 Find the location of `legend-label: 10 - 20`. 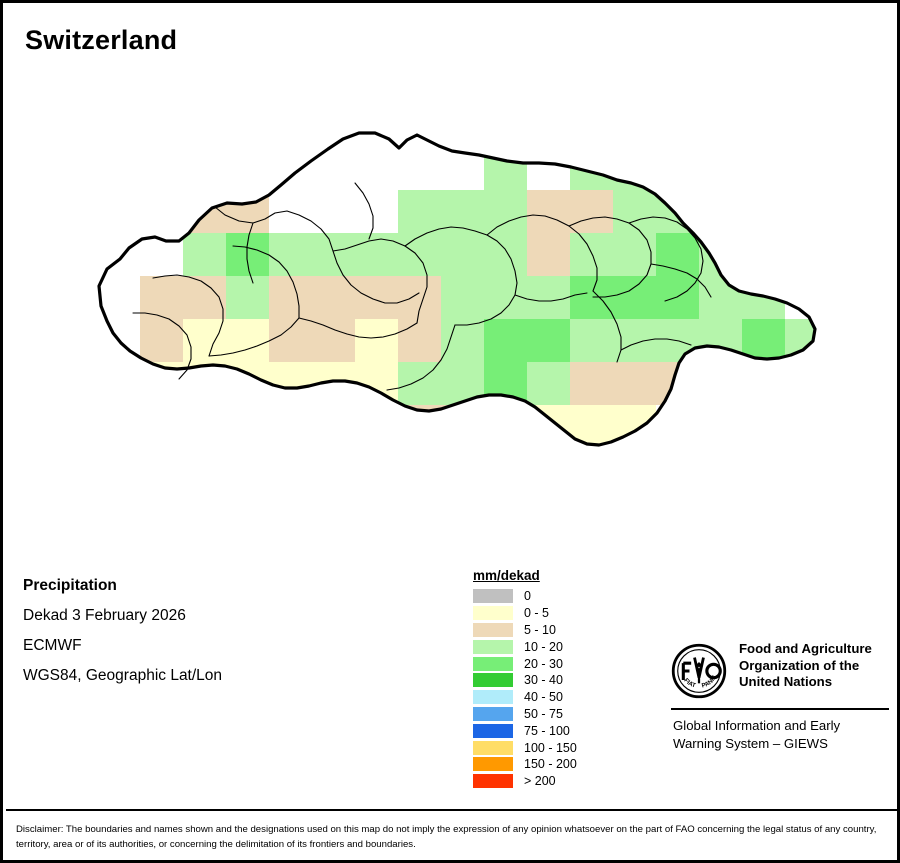

legend-label: 10 - 20 is located at coordinates (543, 646).